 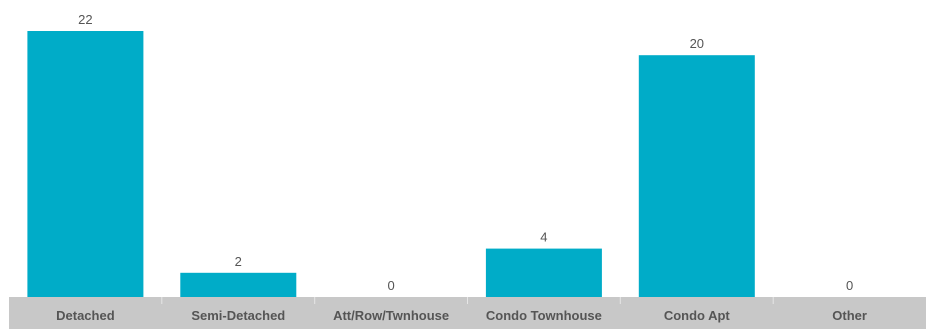 What do you see at coordinates (849, 315) in the screenshot?
I see `category-label-5: Other` at bounding box center [849, 315].